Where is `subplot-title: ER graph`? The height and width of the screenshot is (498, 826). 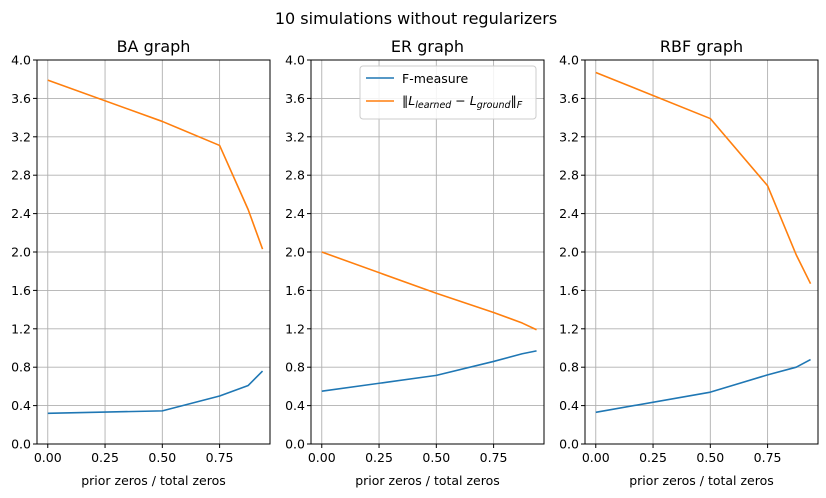 subplot-title: ER graph is located at coordinates (427, 46).